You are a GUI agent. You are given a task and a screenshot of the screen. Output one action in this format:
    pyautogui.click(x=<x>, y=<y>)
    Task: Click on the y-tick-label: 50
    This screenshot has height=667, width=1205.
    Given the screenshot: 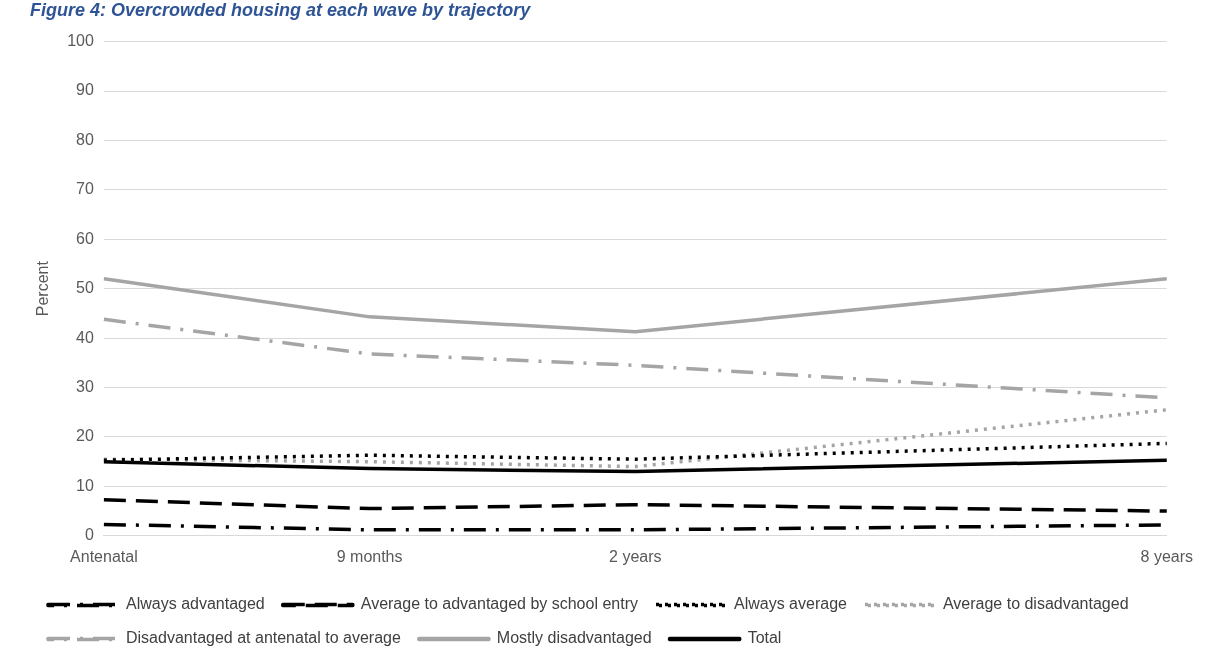 What is the action you would take?
    pyautogui.click(x=85, y=288)
    